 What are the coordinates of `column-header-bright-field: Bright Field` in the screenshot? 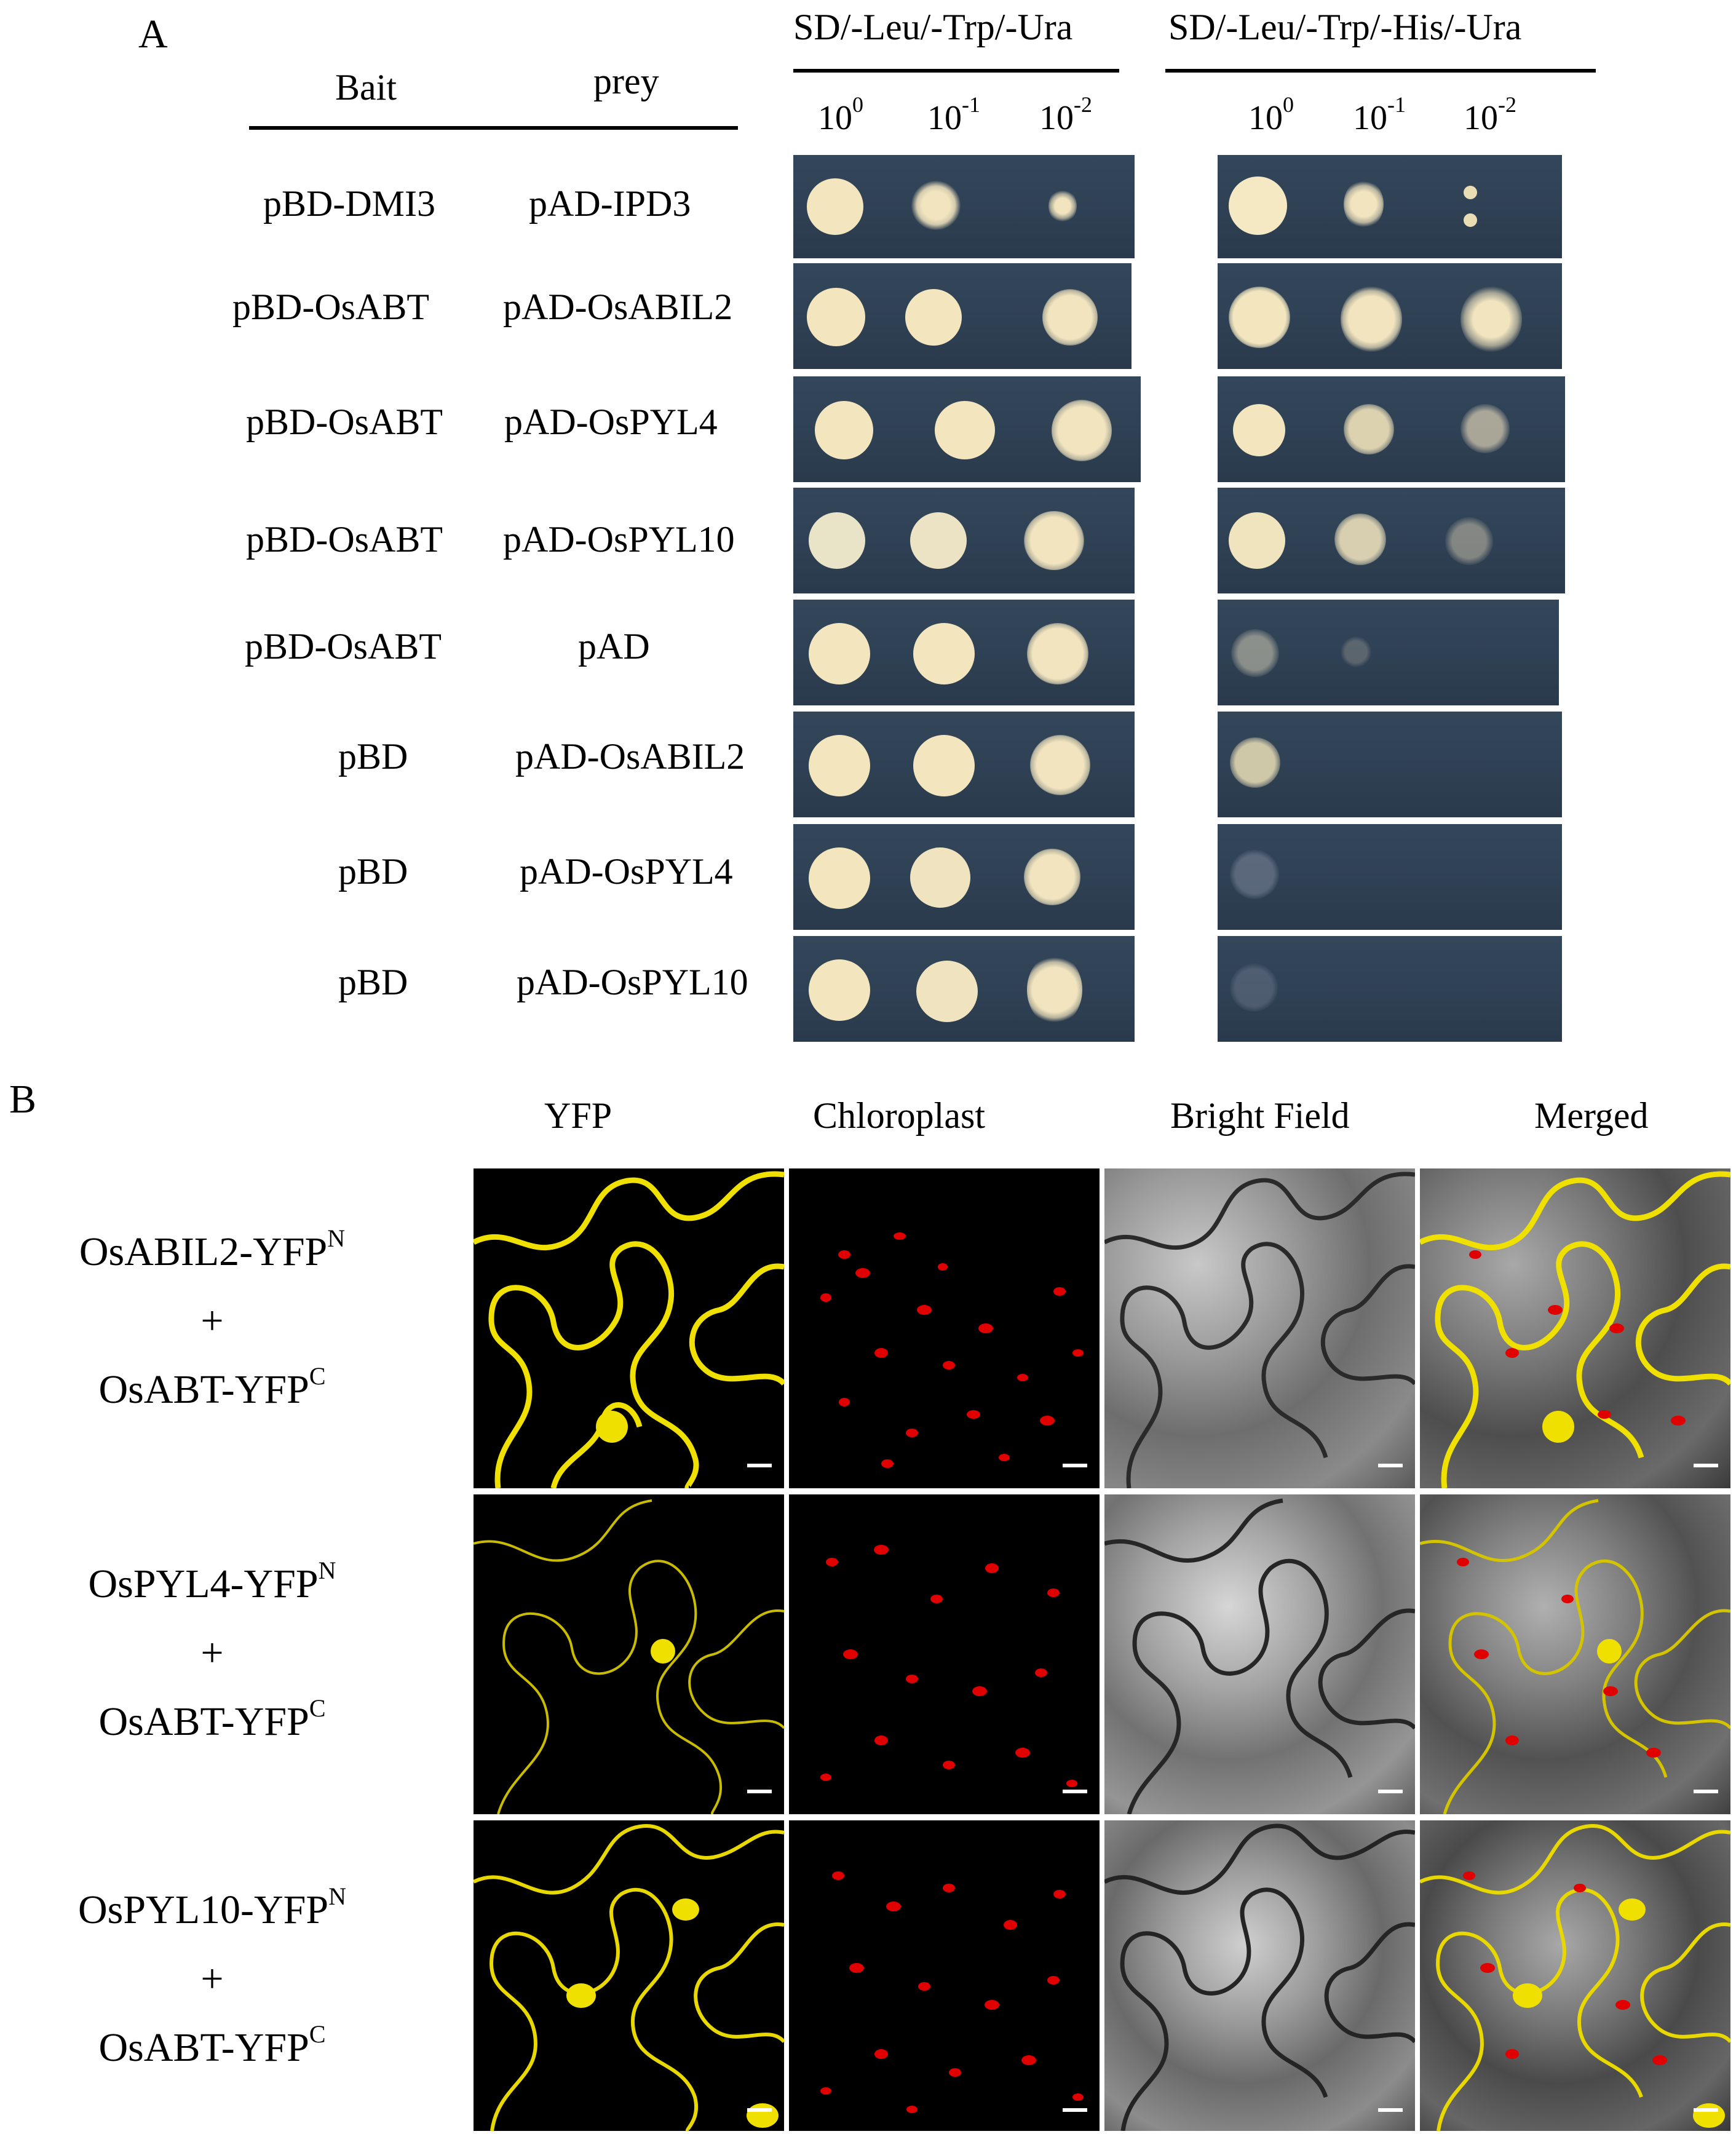 It's located at (1260, 1115).